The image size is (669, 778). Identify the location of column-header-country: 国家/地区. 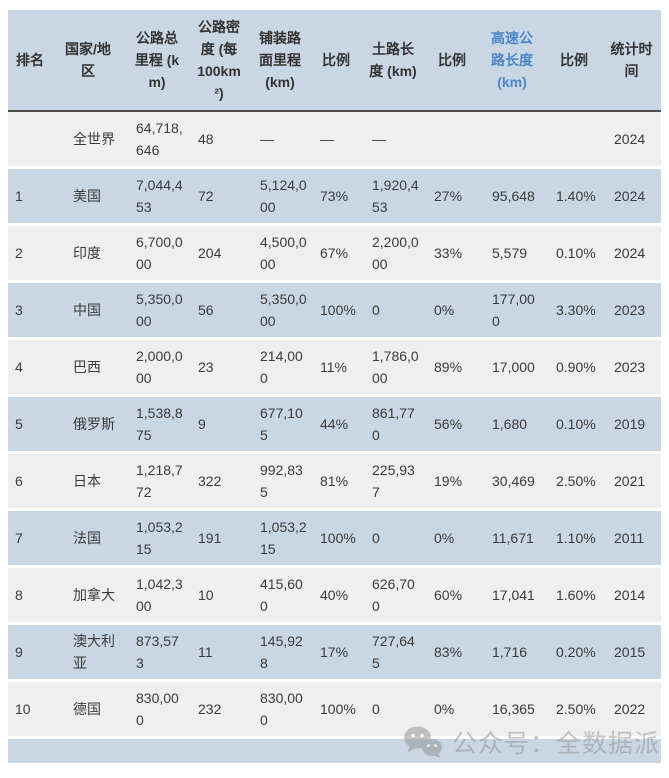
(88, 61).